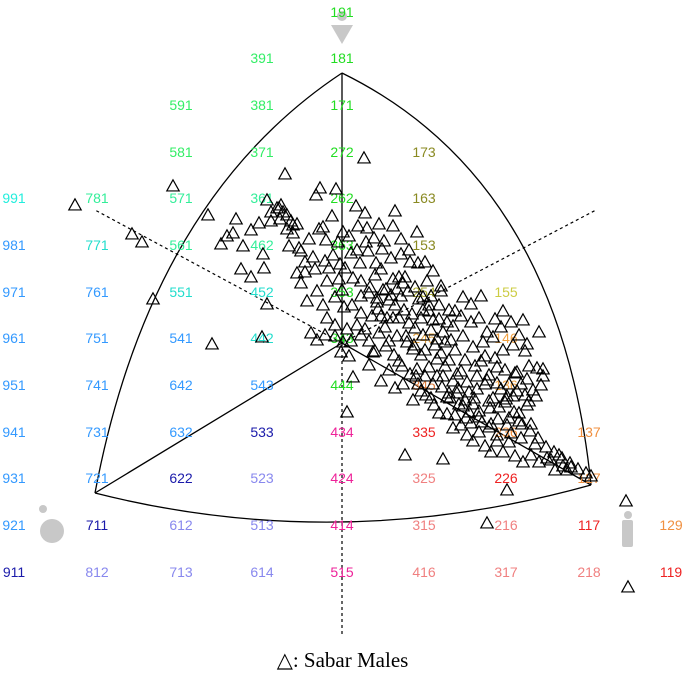 The height and width of the screenshot is (676, 685). I want to click on grid-label-561: 561, so click(181, 245).